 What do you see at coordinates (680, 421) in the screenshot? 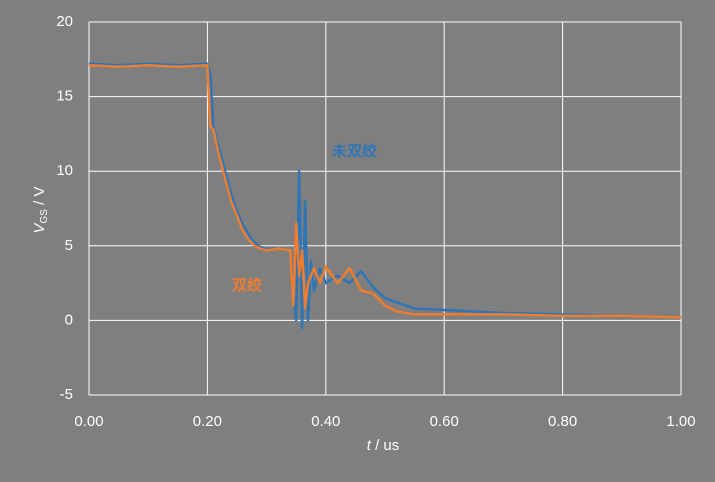
I see `x-tick-label: 1.00` at bounding box center [680, 421].